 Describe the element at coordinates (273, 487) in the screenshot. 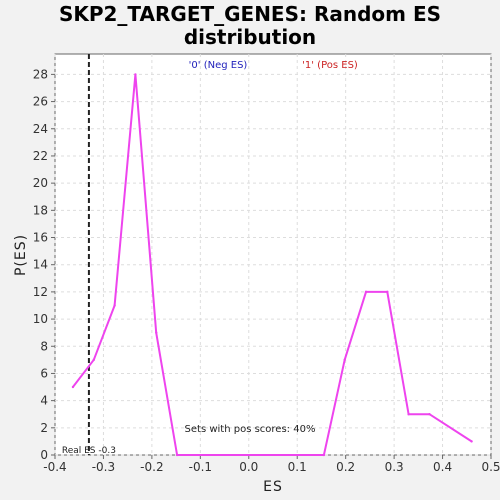

I see `x-axis-label: ES` at that location.